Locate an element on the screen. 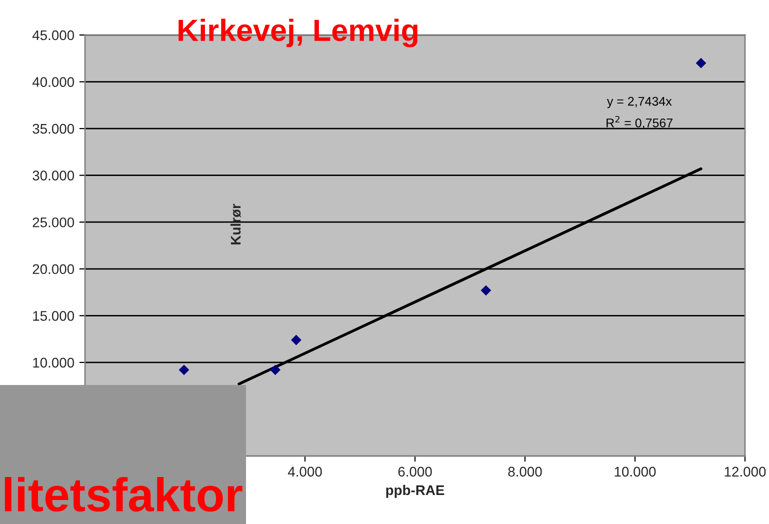 This screenshot has height=524, width=769. text: litetsfaktor is located at coordinates (123, 494).